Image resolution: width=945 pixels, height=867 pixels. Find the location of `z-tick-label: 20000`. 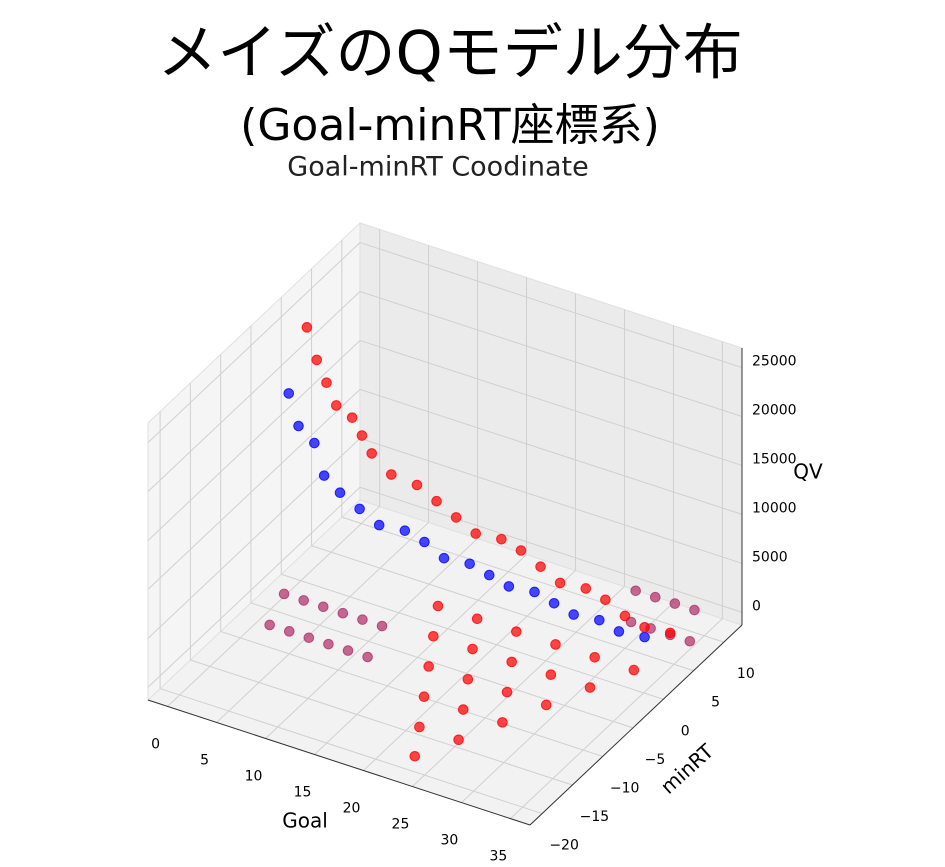

z-tick-label: 20000 is located at coordinates (774, 411).